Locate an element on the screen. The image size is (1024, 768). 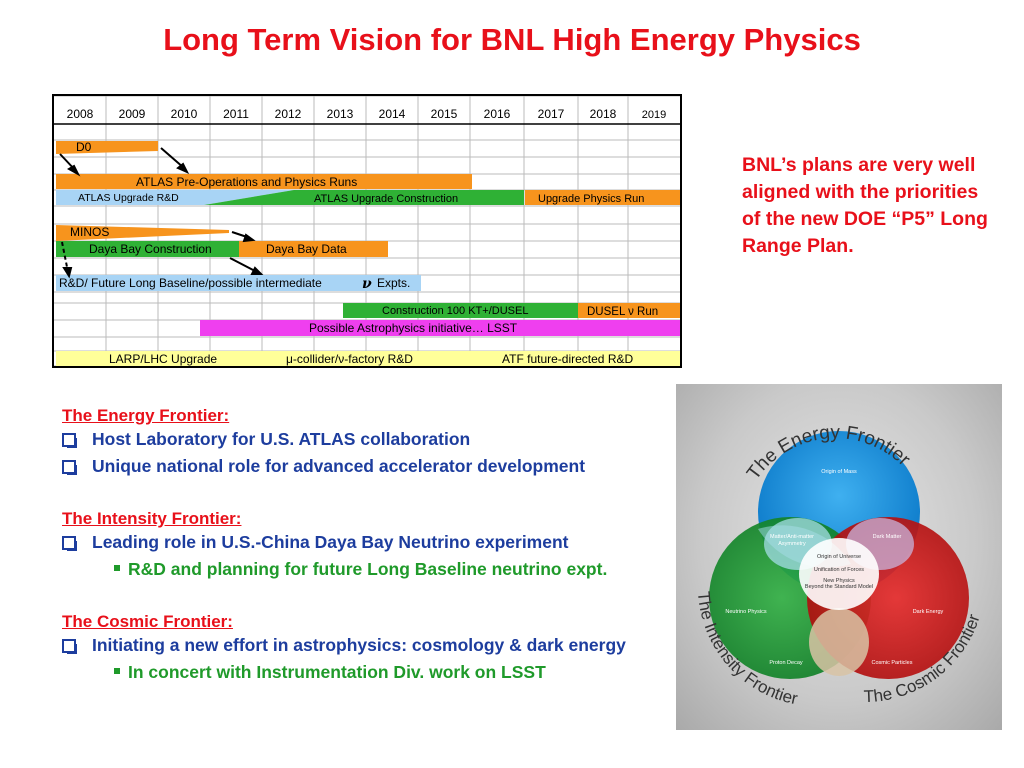
minos-label: MINOS is located at coordinates (89, 232).